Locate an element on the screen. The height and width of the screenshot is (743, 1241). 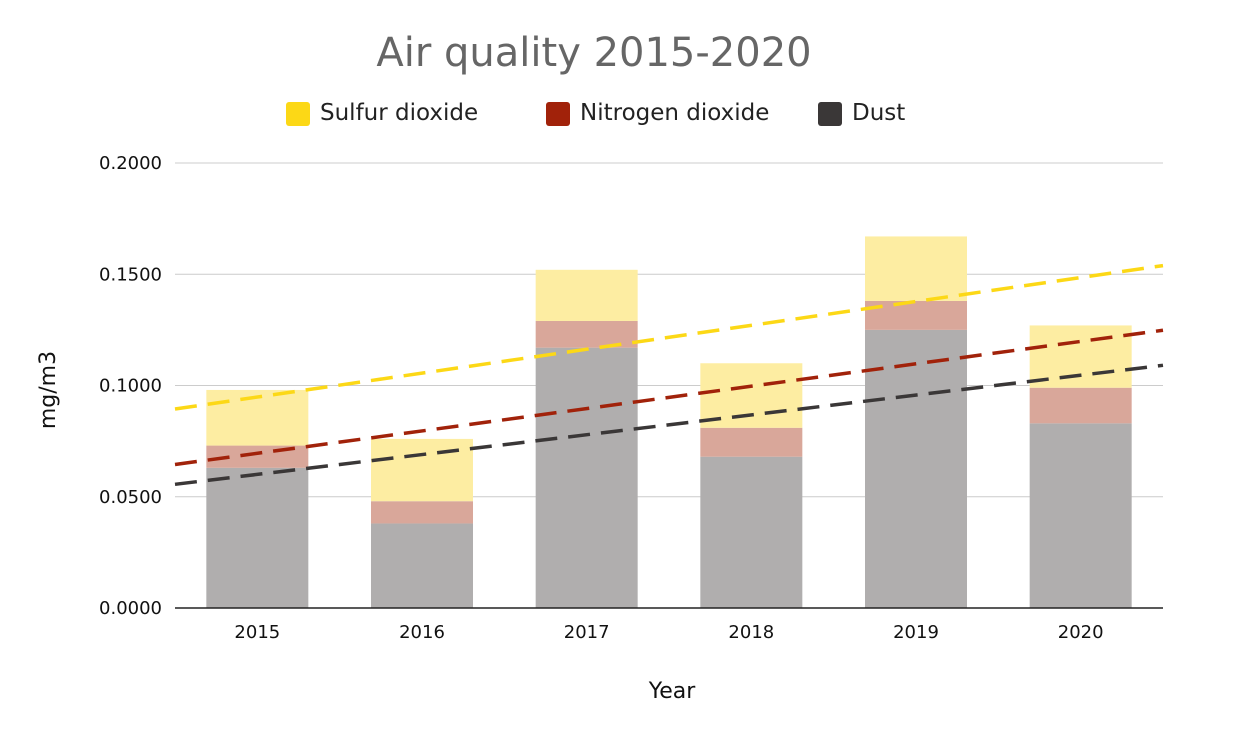
x-tick-label: 2017 is located at coordinates (587, 632).